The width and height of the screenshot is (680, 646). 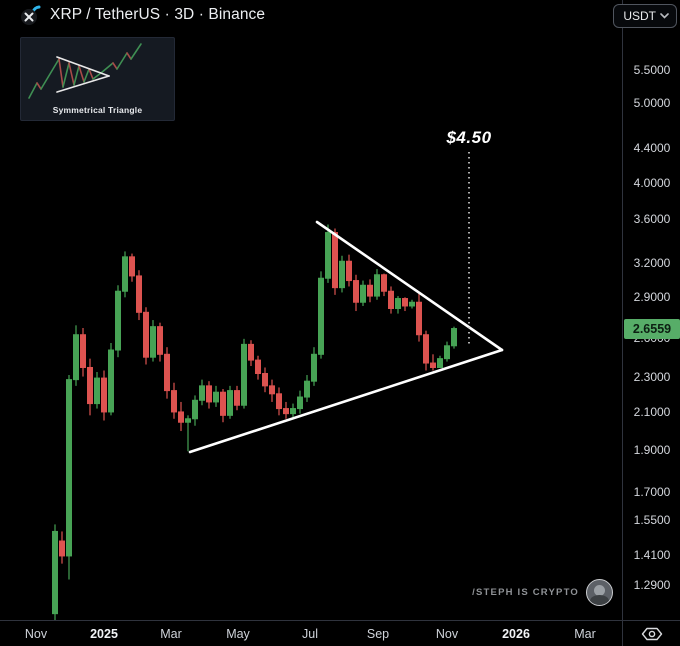 What do you see at coordinates (652, 296) in the screenshot?
I see `price-tick-label: 2.9000` at bounding box center [652, 296].